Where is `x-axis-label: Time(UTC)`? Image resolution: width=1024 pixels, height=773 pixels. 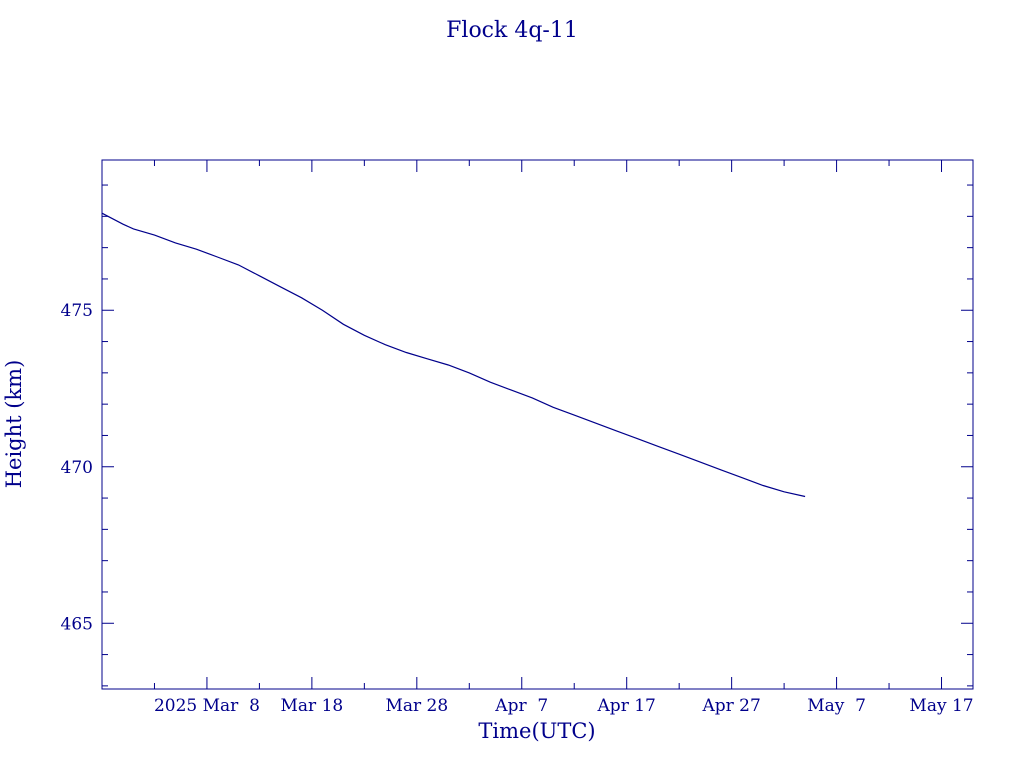
x-axis-label: Time(UTC) is located at coordinates (536, 731).